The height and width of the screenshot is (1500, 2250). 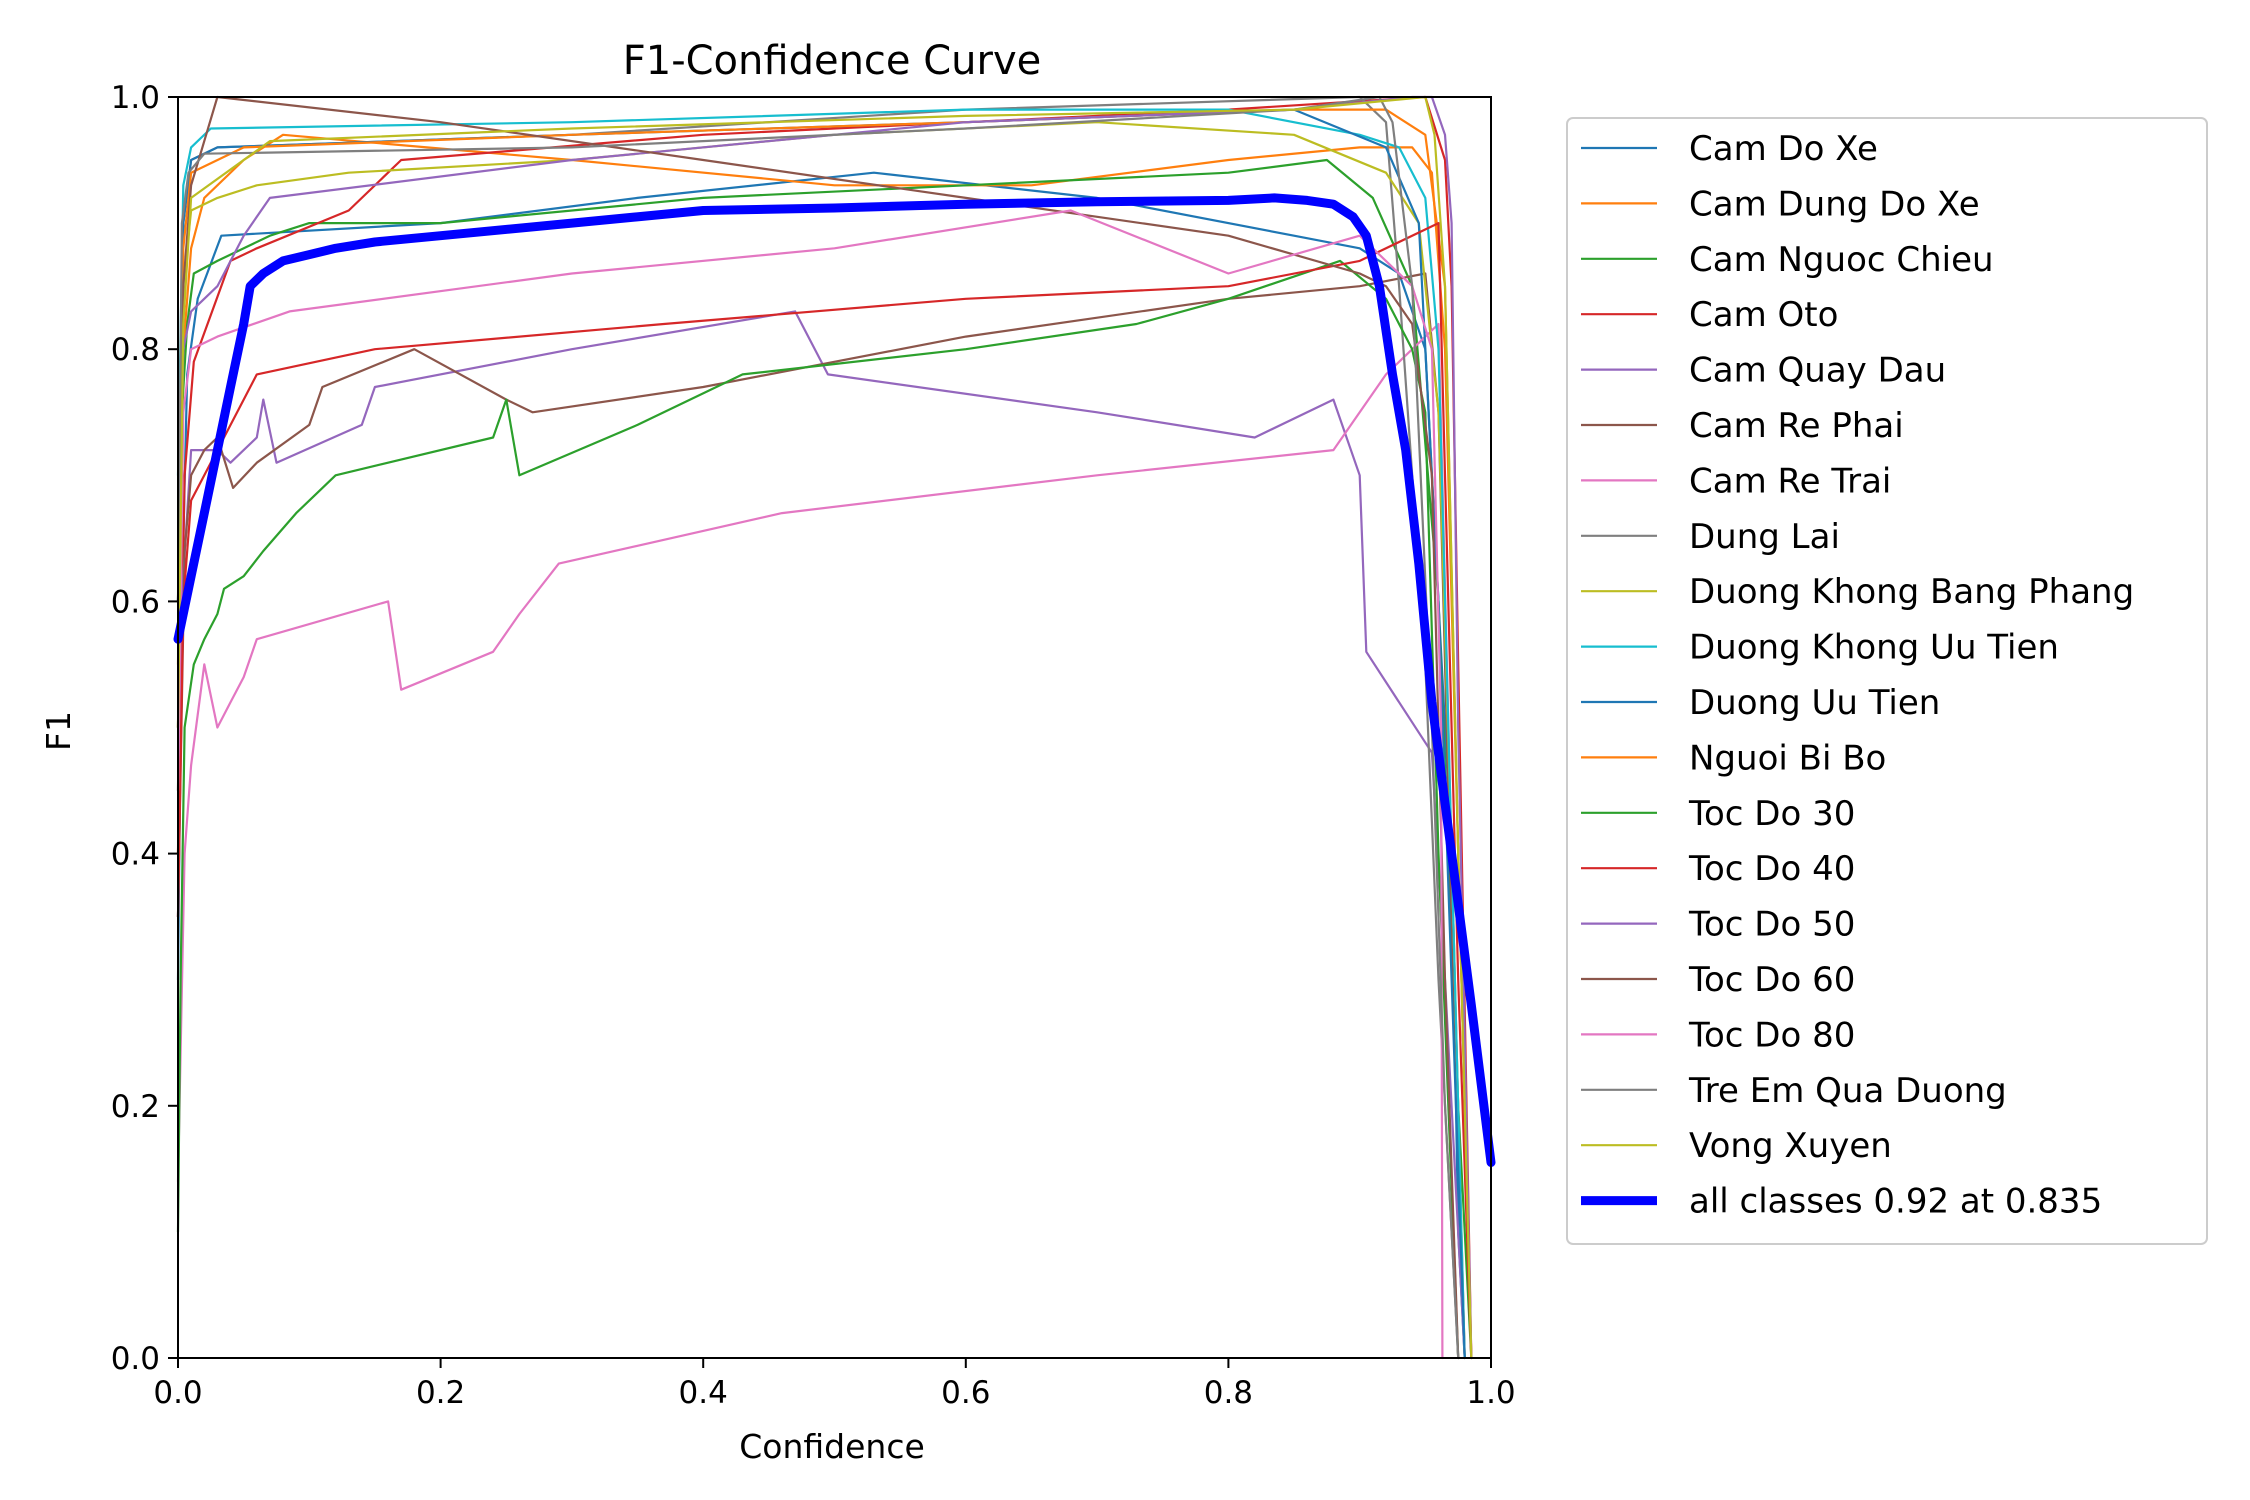 I want to click on x-axis-label: Confidence, so click(x=832, y=1446).